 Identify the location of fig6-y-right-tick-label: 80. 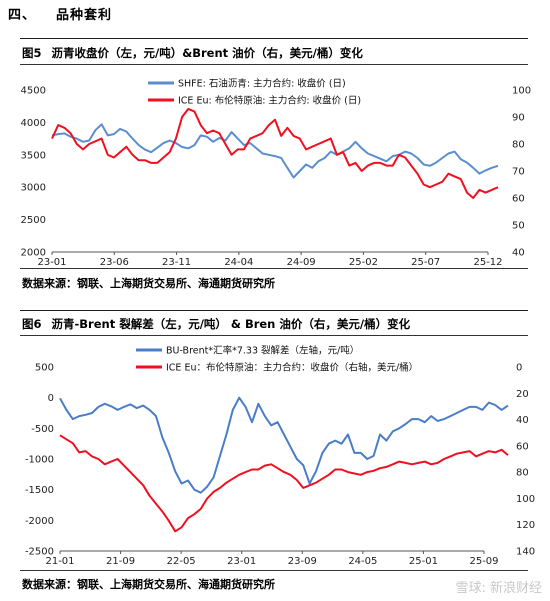
(522, 473).